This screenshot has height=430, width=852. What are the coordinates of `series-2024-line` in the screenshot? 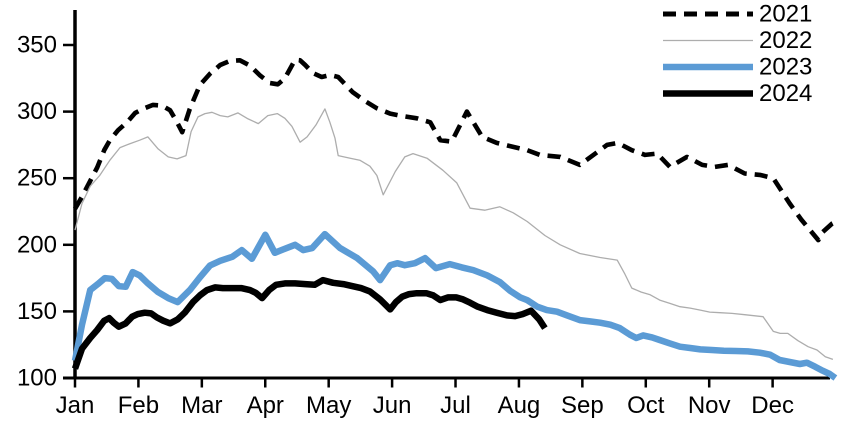 It's located at (309, 323).